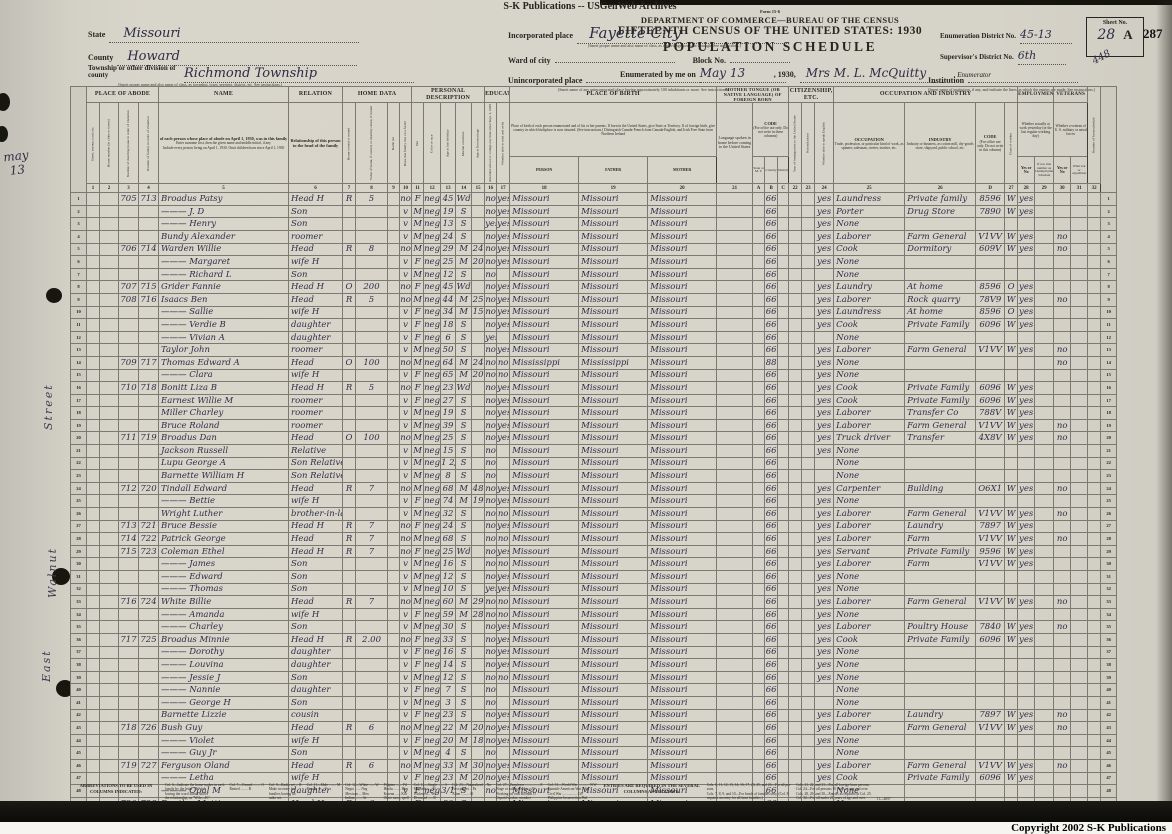 The width and height of the screenshot is (1172, 834). What do you see at coordinates (824, 551) in the screenshot?
I see `cell-english: yes` at bounding box center [824, 551].